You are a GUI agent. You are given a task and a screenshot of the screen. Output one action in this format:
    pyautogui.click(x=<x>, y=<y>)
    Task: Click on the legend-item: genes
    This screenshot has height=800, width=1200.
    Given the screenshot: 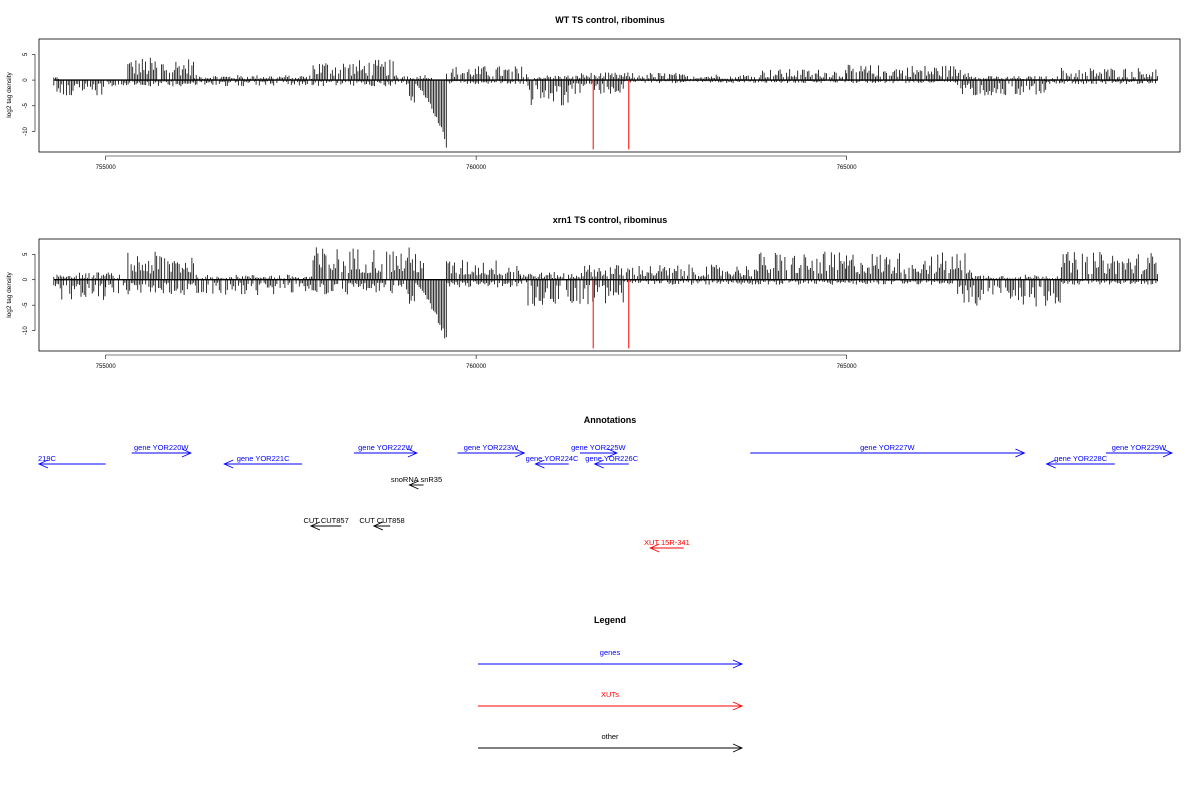 What is the action you would take?
    pyautogui.click(x=611, y=658)
    